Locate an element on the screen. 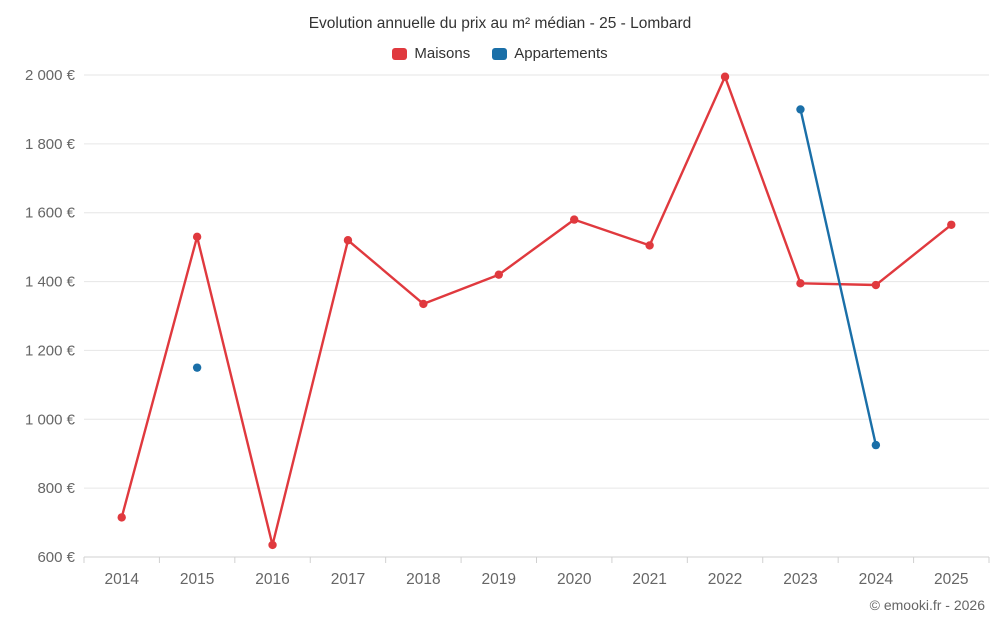 The height and width of the screenshot is (625, 1000). legend-item-appartements: Appartements is located at coordinates (550, 53).